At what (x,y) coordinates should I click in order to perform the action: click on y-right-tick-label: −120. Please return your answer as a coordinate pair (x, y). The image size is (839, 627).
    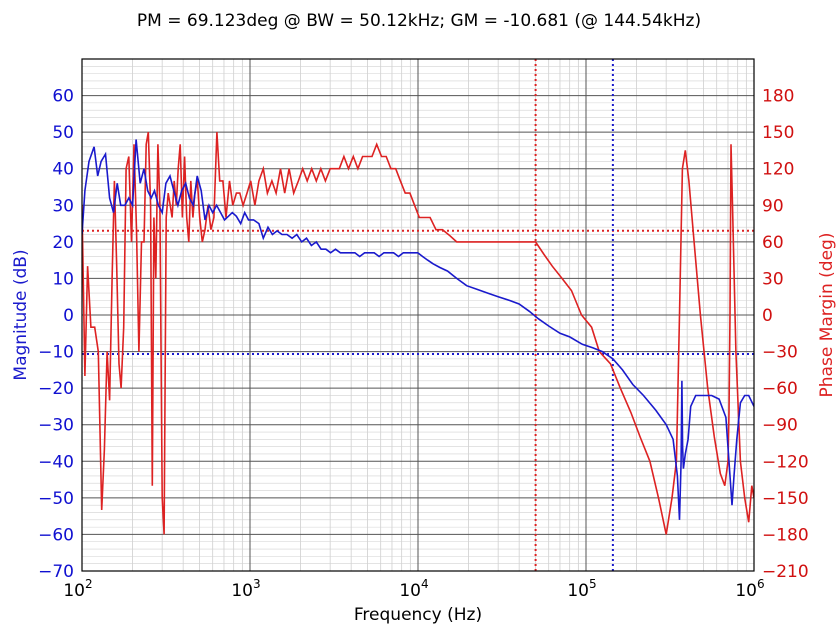
    Looking at the image, I should click on (785, 462).